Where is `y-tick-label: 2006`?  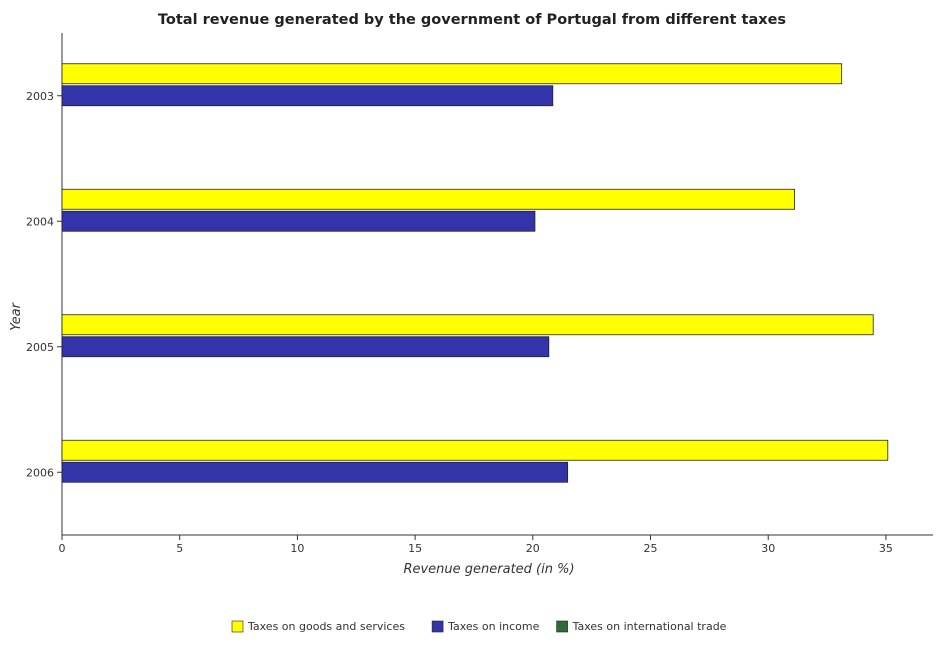 y-tick-label: 2006 is located at coordinates (40, 472).